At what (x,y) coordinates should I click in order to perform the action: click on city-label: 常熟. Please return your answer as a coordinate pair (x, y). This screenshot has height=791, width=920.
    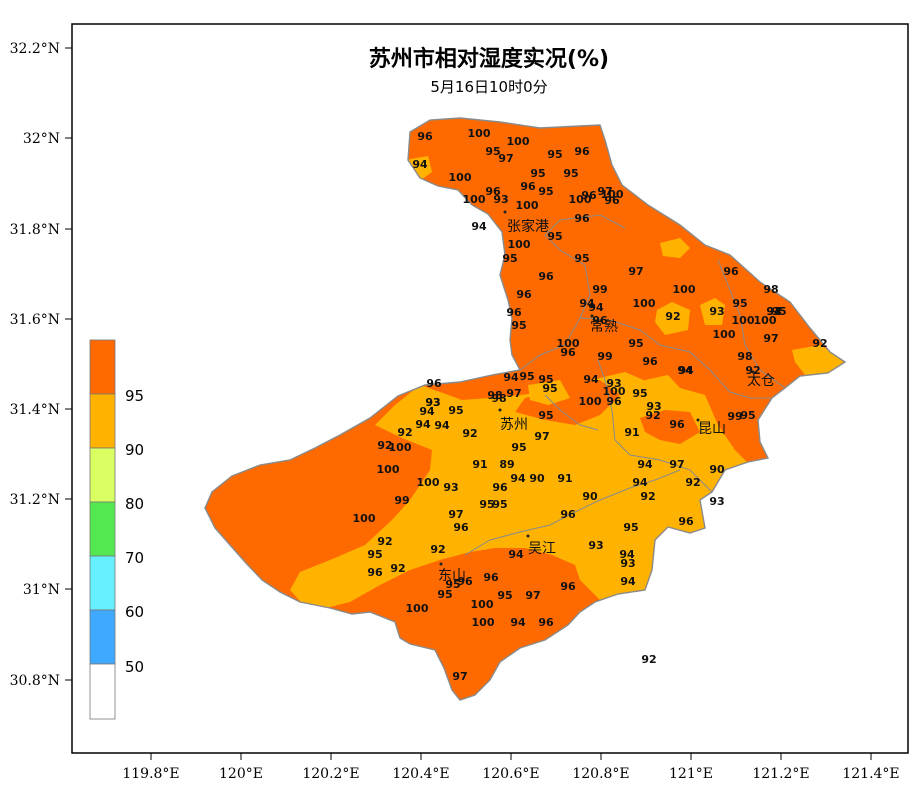
    Looking at the image, I should click on (604, 327).